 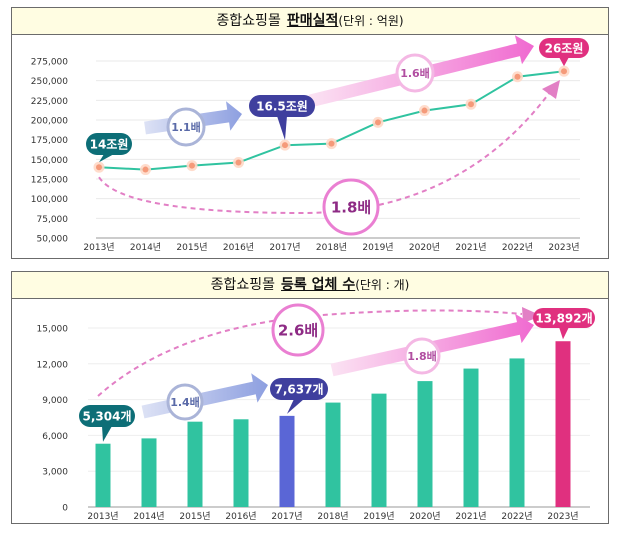 I want to click on sales-callout-1-pointer, so click(x=282, y=128).